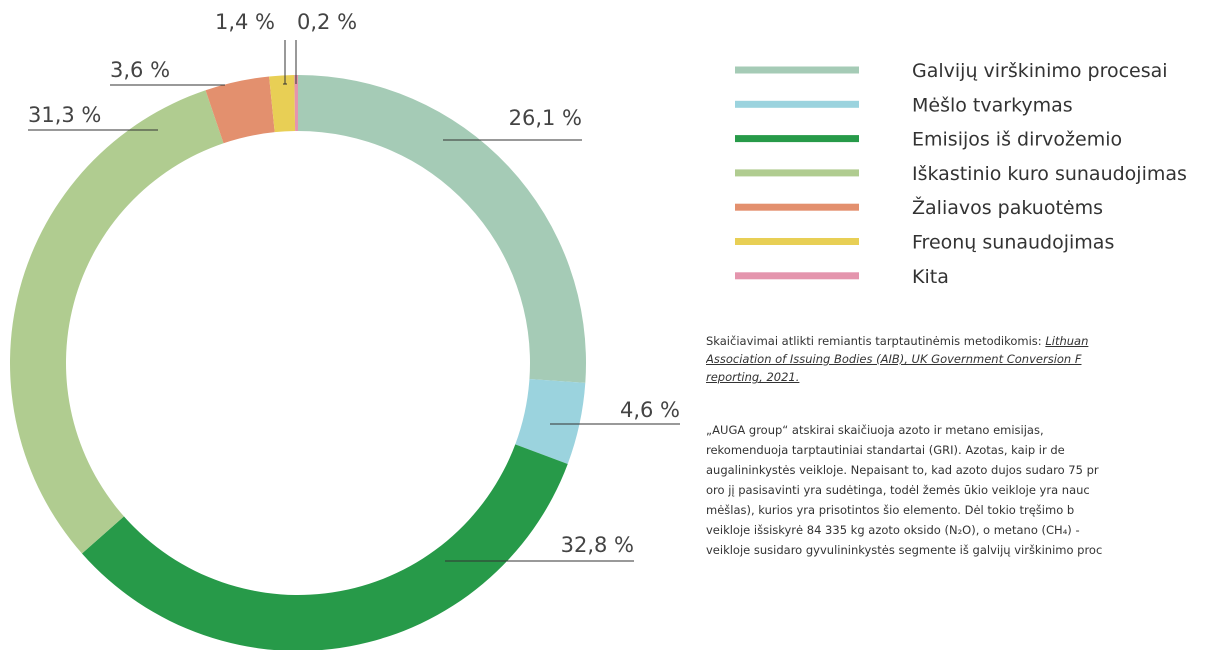  I want to click on legend-label: Mėšlo tvarkymas, so click(992, 105).